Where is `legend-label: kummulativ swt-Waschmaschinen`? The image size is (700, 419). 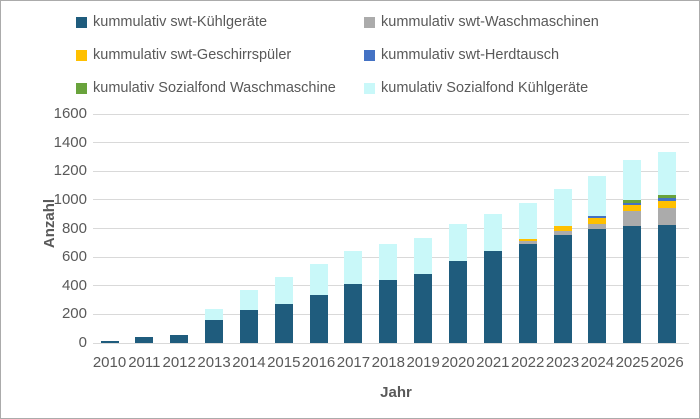 legend-label: kummulativ swt-Waschmaschinen is located at coordinates (490, 22).